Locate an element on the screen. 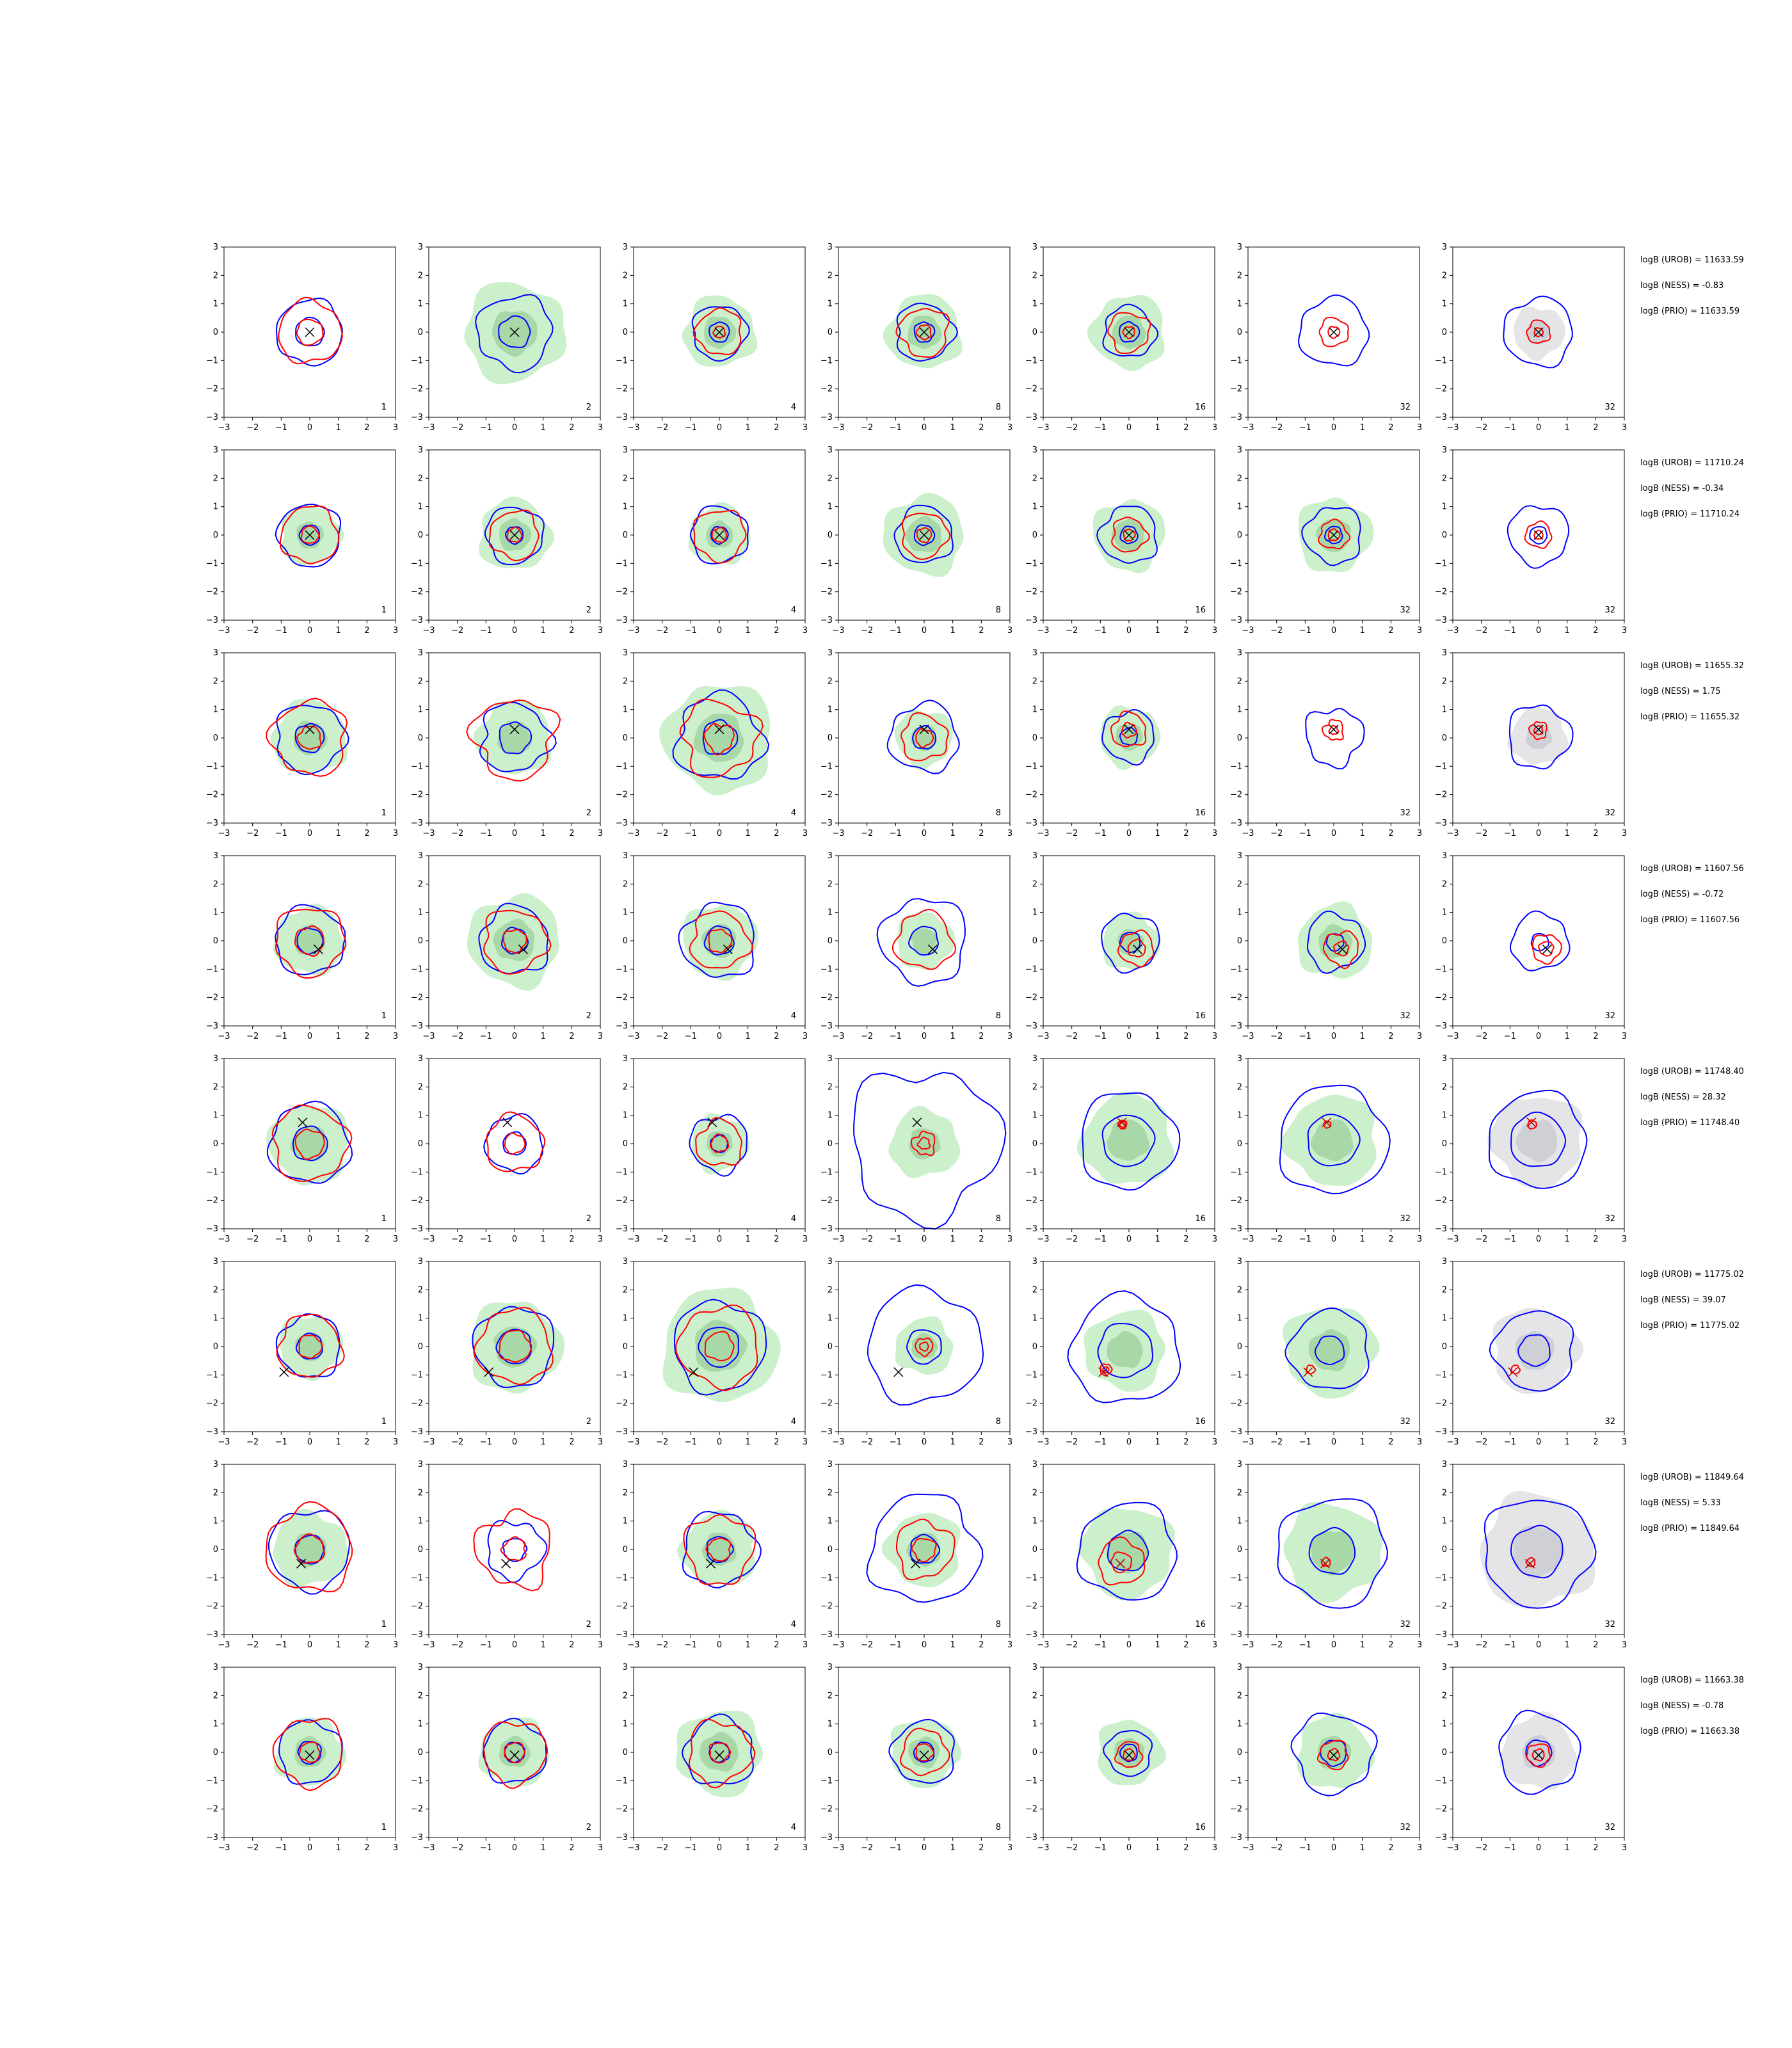 The height and width of the screenshot is (2048, 1792). logb-stat-text: logB (PRIO) = 11633.59 is located at coordinates (1690, 311).